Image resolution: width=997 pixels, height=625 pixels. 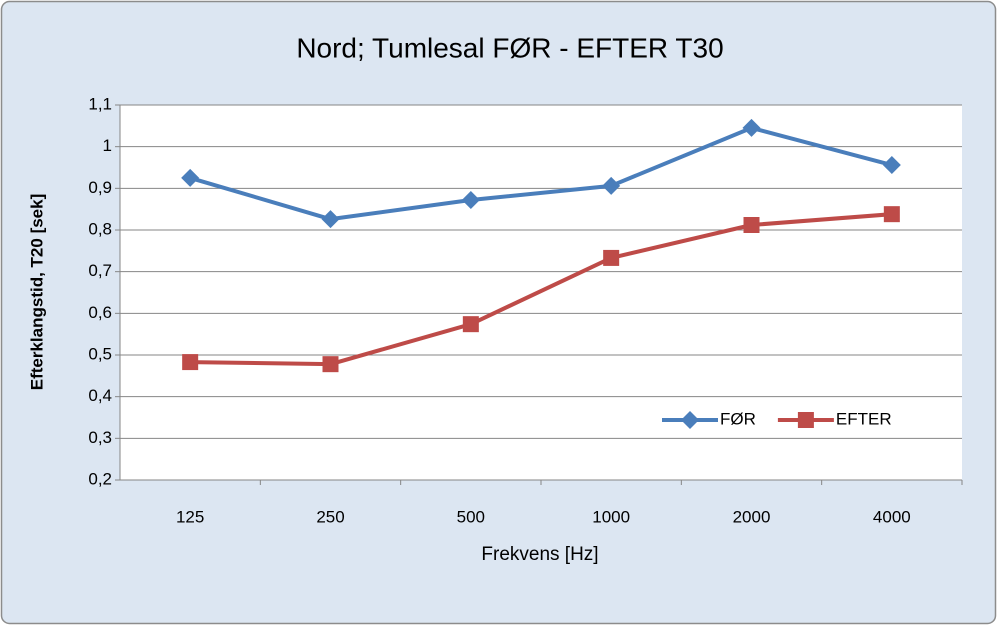 What do you see at coordinates (752, 516) in the screenshot?
I see `x-tick-label: 2000` at bounding box center [752, 516].